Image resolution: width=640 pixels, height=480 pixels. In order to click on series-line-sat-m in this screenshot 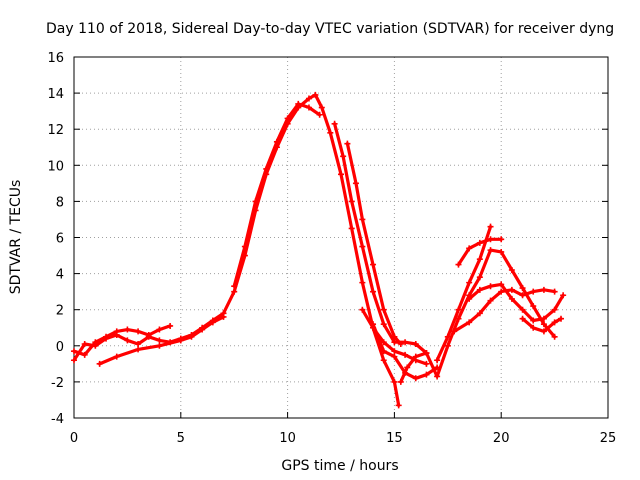, I will do `click(516, 302)`.